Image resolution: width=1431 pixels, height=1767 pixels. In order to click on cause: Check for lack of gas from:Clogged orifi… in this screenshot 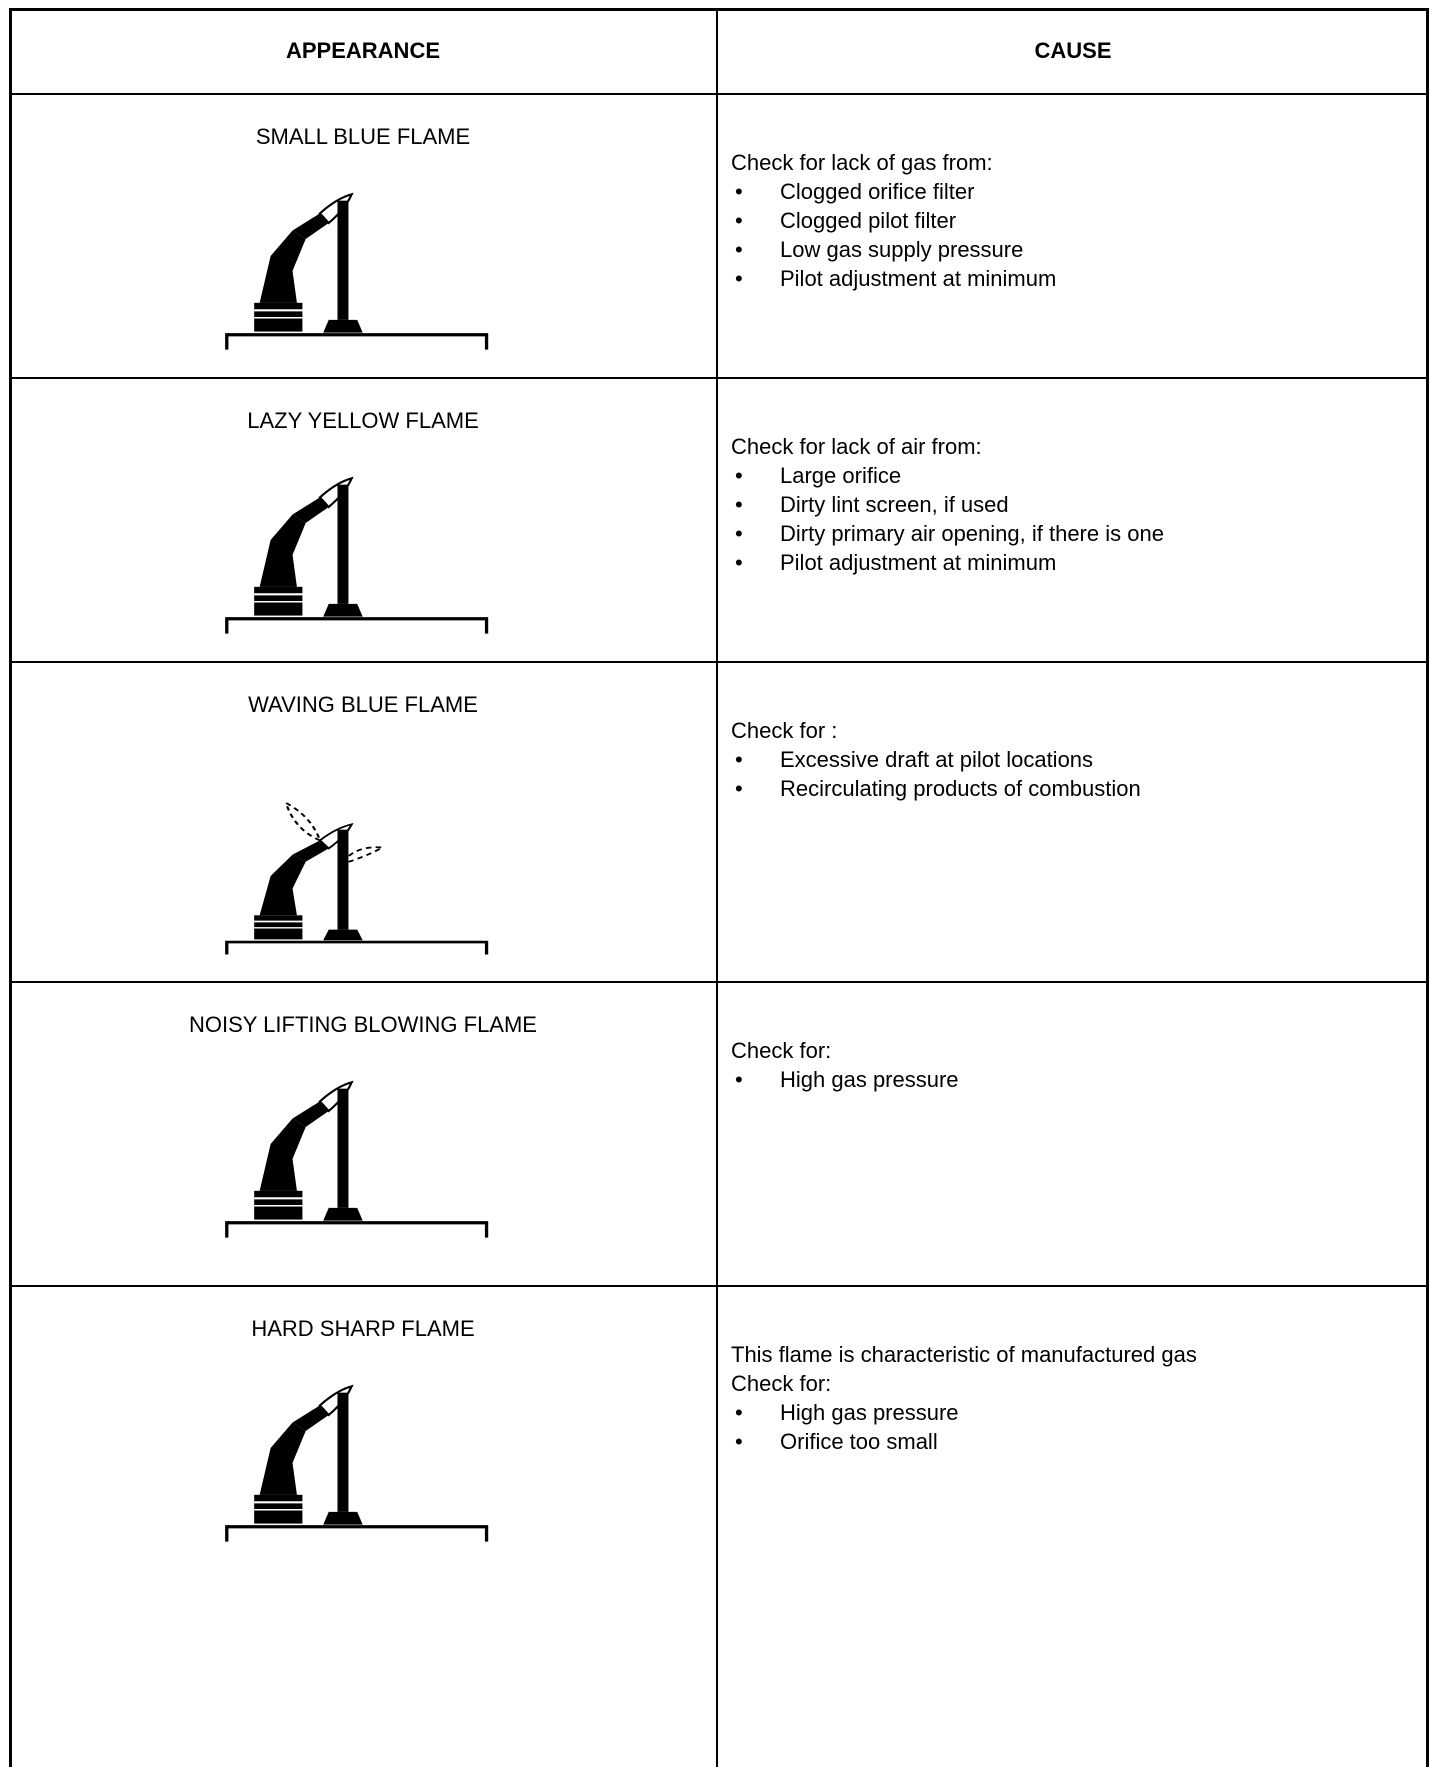, I will do `click(1071, 220)`.